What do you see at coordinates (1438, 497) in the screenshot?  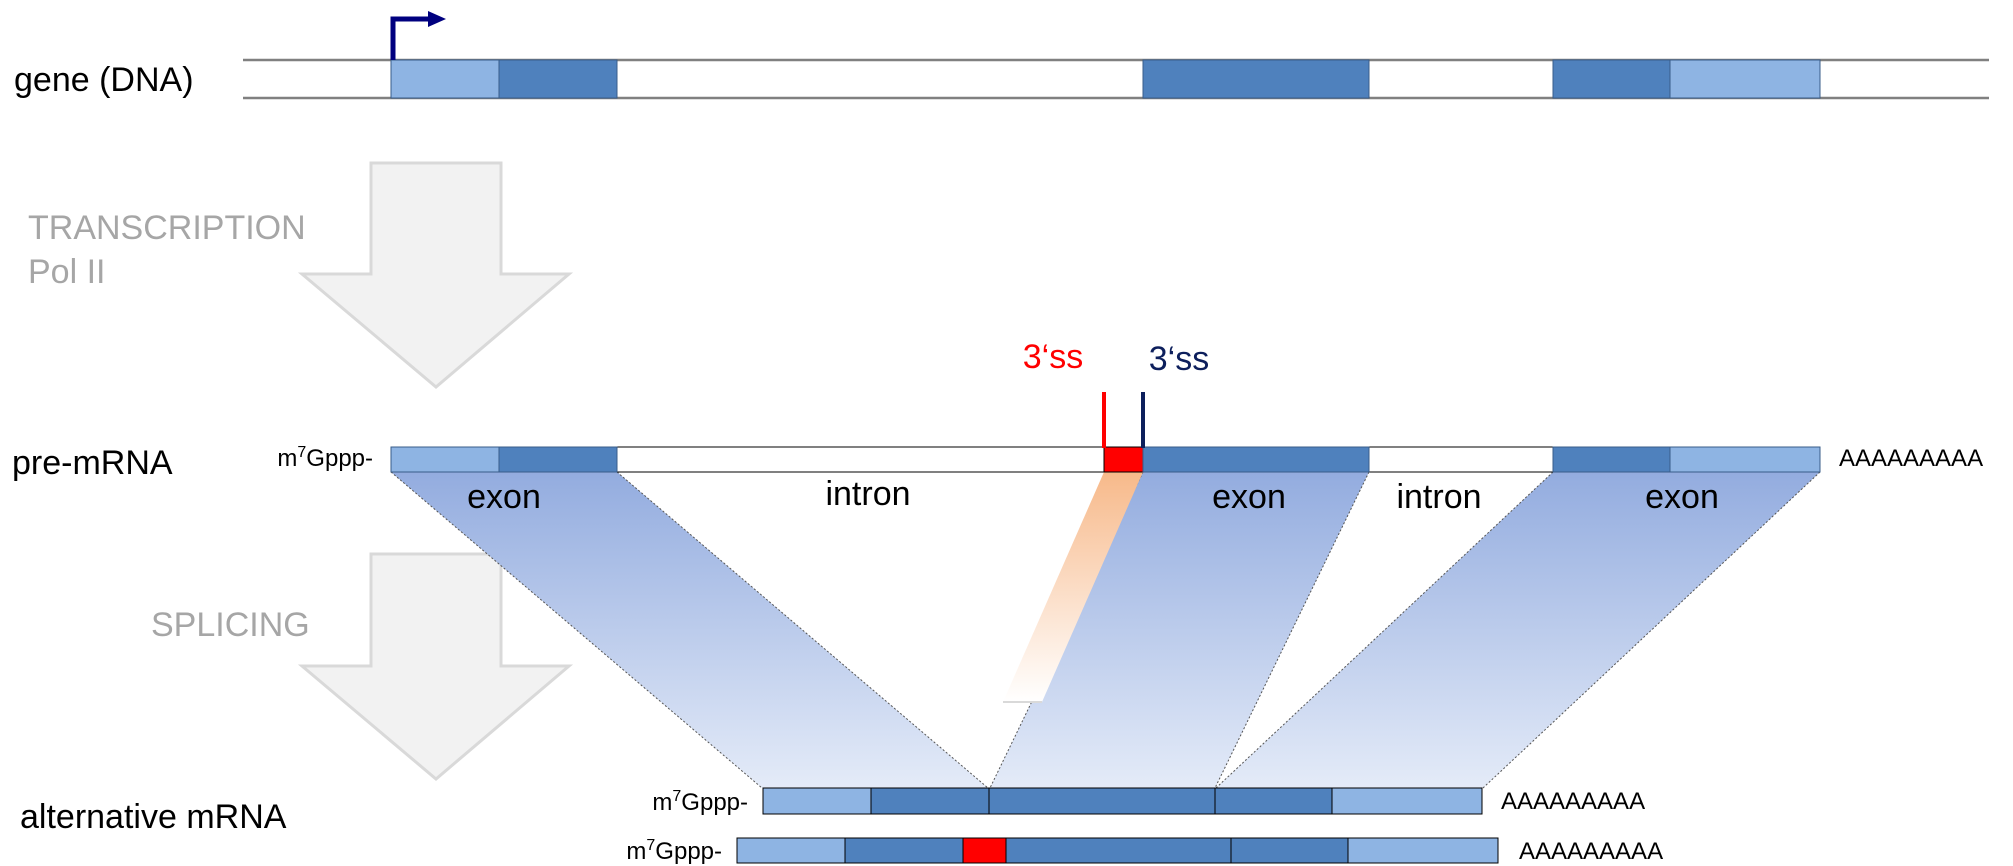 I see `region-label-intron-2: intron` at bounding box center [1438, 497].